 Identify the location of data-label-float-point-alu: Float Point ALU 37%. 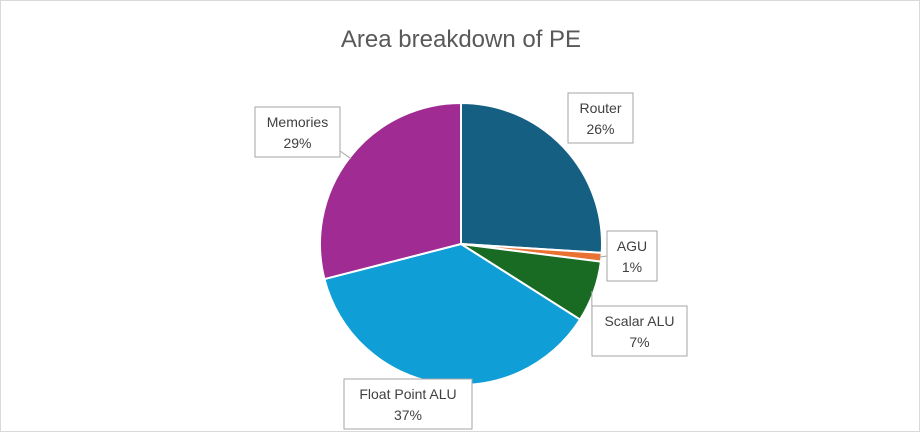
(408, 404).